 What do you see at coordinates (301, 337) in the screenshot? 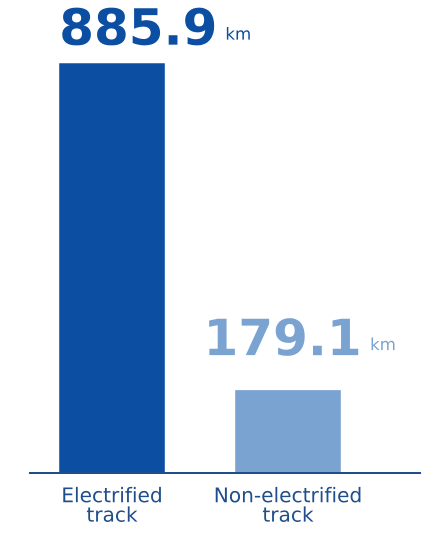
I see `data-label: 179.1 km` at bounding box center [301, 337].